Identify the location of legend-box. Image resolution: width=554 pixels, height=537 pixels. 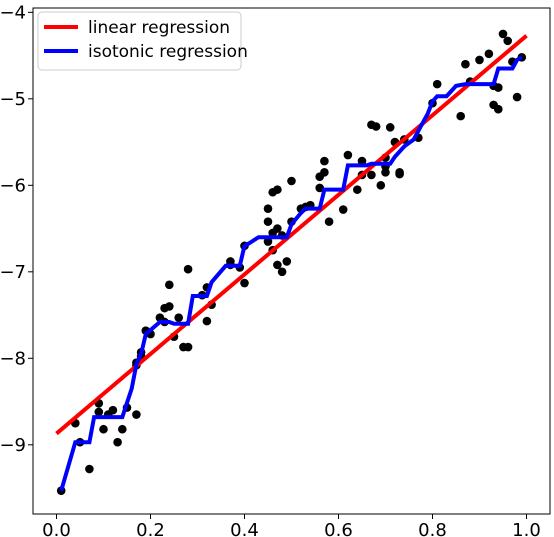
(139, 41).